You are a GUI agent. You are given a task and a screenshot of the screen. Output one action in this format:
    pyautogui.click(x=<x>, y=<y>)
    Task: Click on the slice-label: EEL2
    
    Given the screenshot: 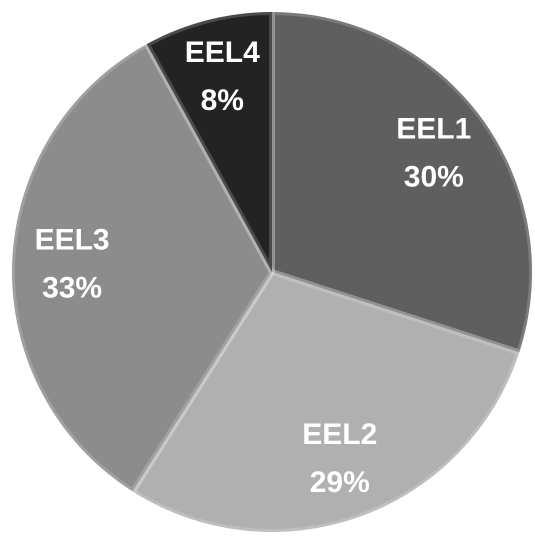 What is the action you would take?
    pyautogui.click(x=339, y=434)
    